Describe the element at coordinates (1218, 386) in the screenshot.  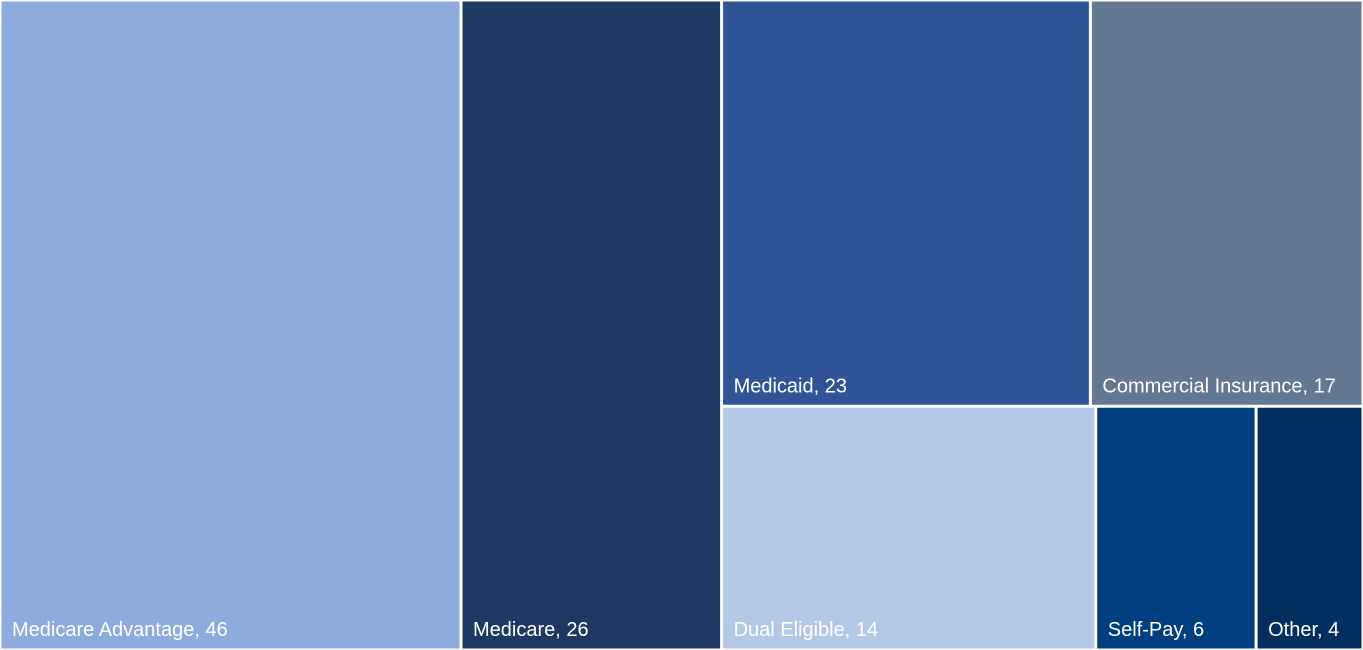
I see `tile-label: Commercial Insurance, 17` at that location.